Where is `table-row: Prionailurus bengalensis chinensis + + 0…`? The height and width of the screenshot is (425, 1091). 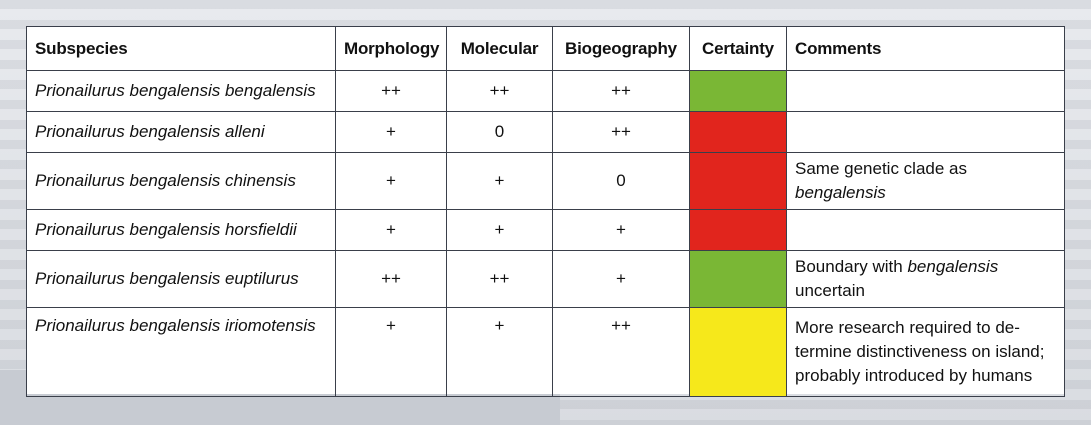 table-row: Prionailurus bengalensis chinensis + + 0… is located at coordinates (545, 181).